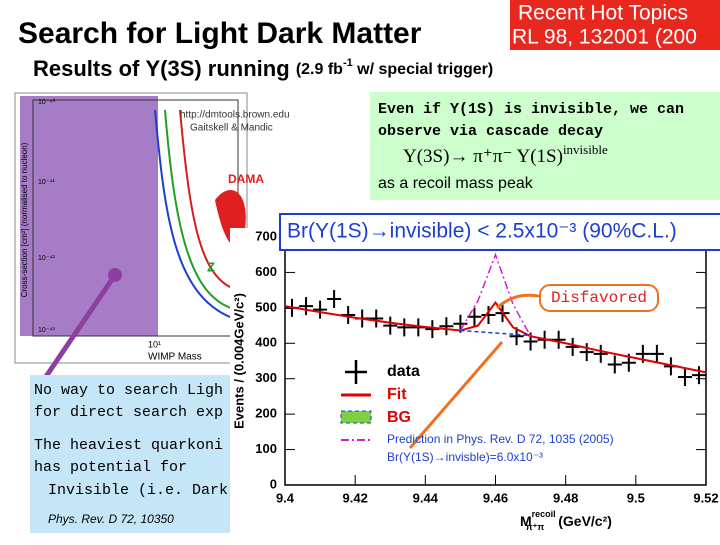 The height and width of the screenshot is (545, 720). What do you see at coordinates (544, 514) in the screenshot?
I see `x-label-part: recoil` at bounding box center [544, 514].